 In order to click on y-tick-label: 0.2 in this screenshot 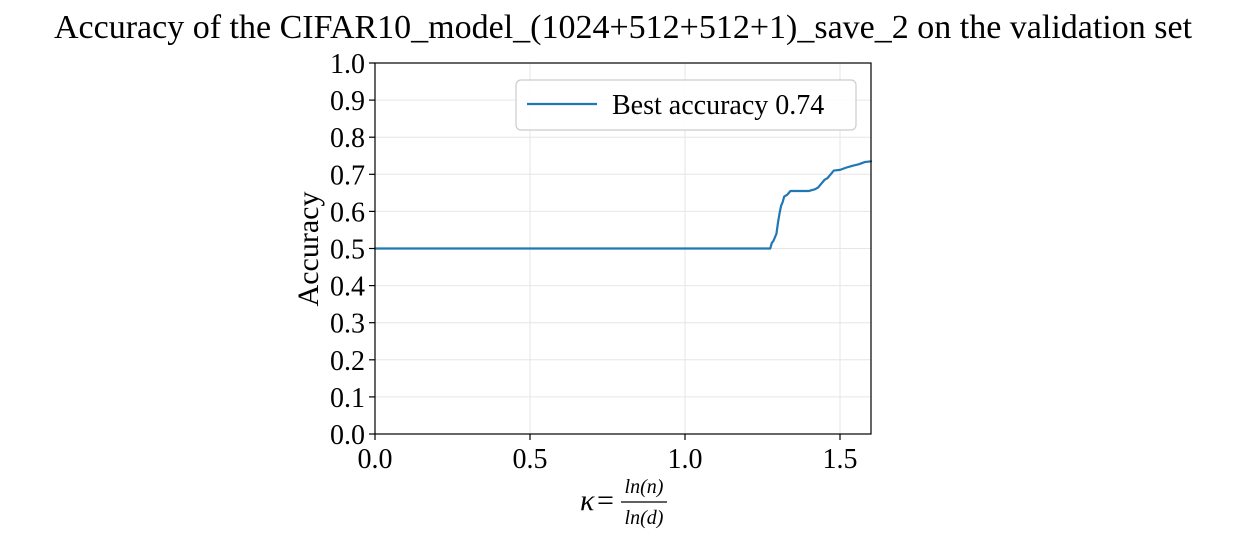, I will do `click(347, 361)`.